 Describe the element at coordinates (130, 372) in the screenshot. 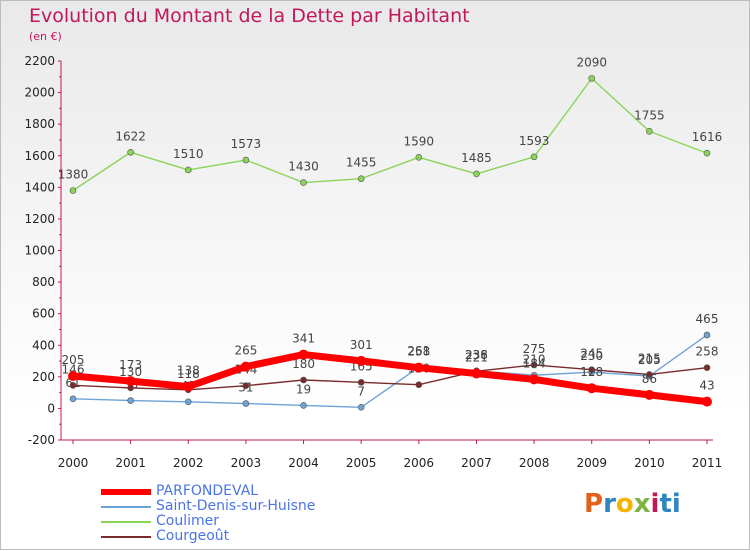

I see `data-label-courgeo-t: 130` at that location.